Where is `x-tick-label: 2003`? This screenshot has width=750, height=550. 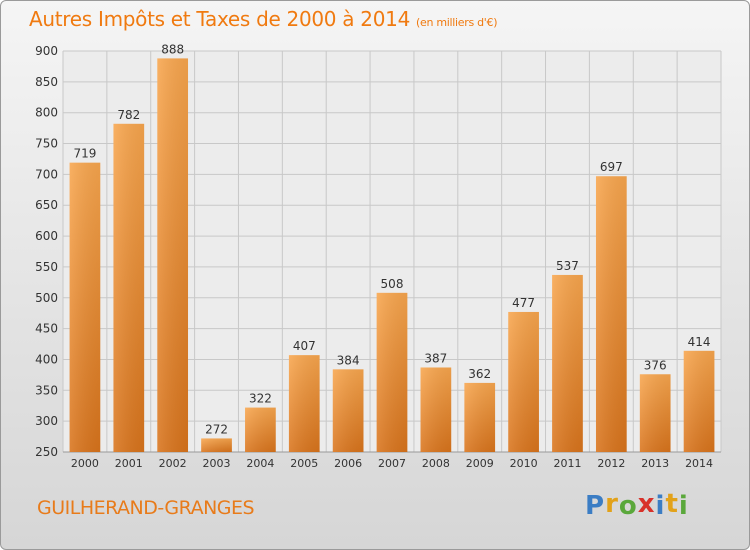 x-tick-label: 2003 is located at coordinates (217, 463).